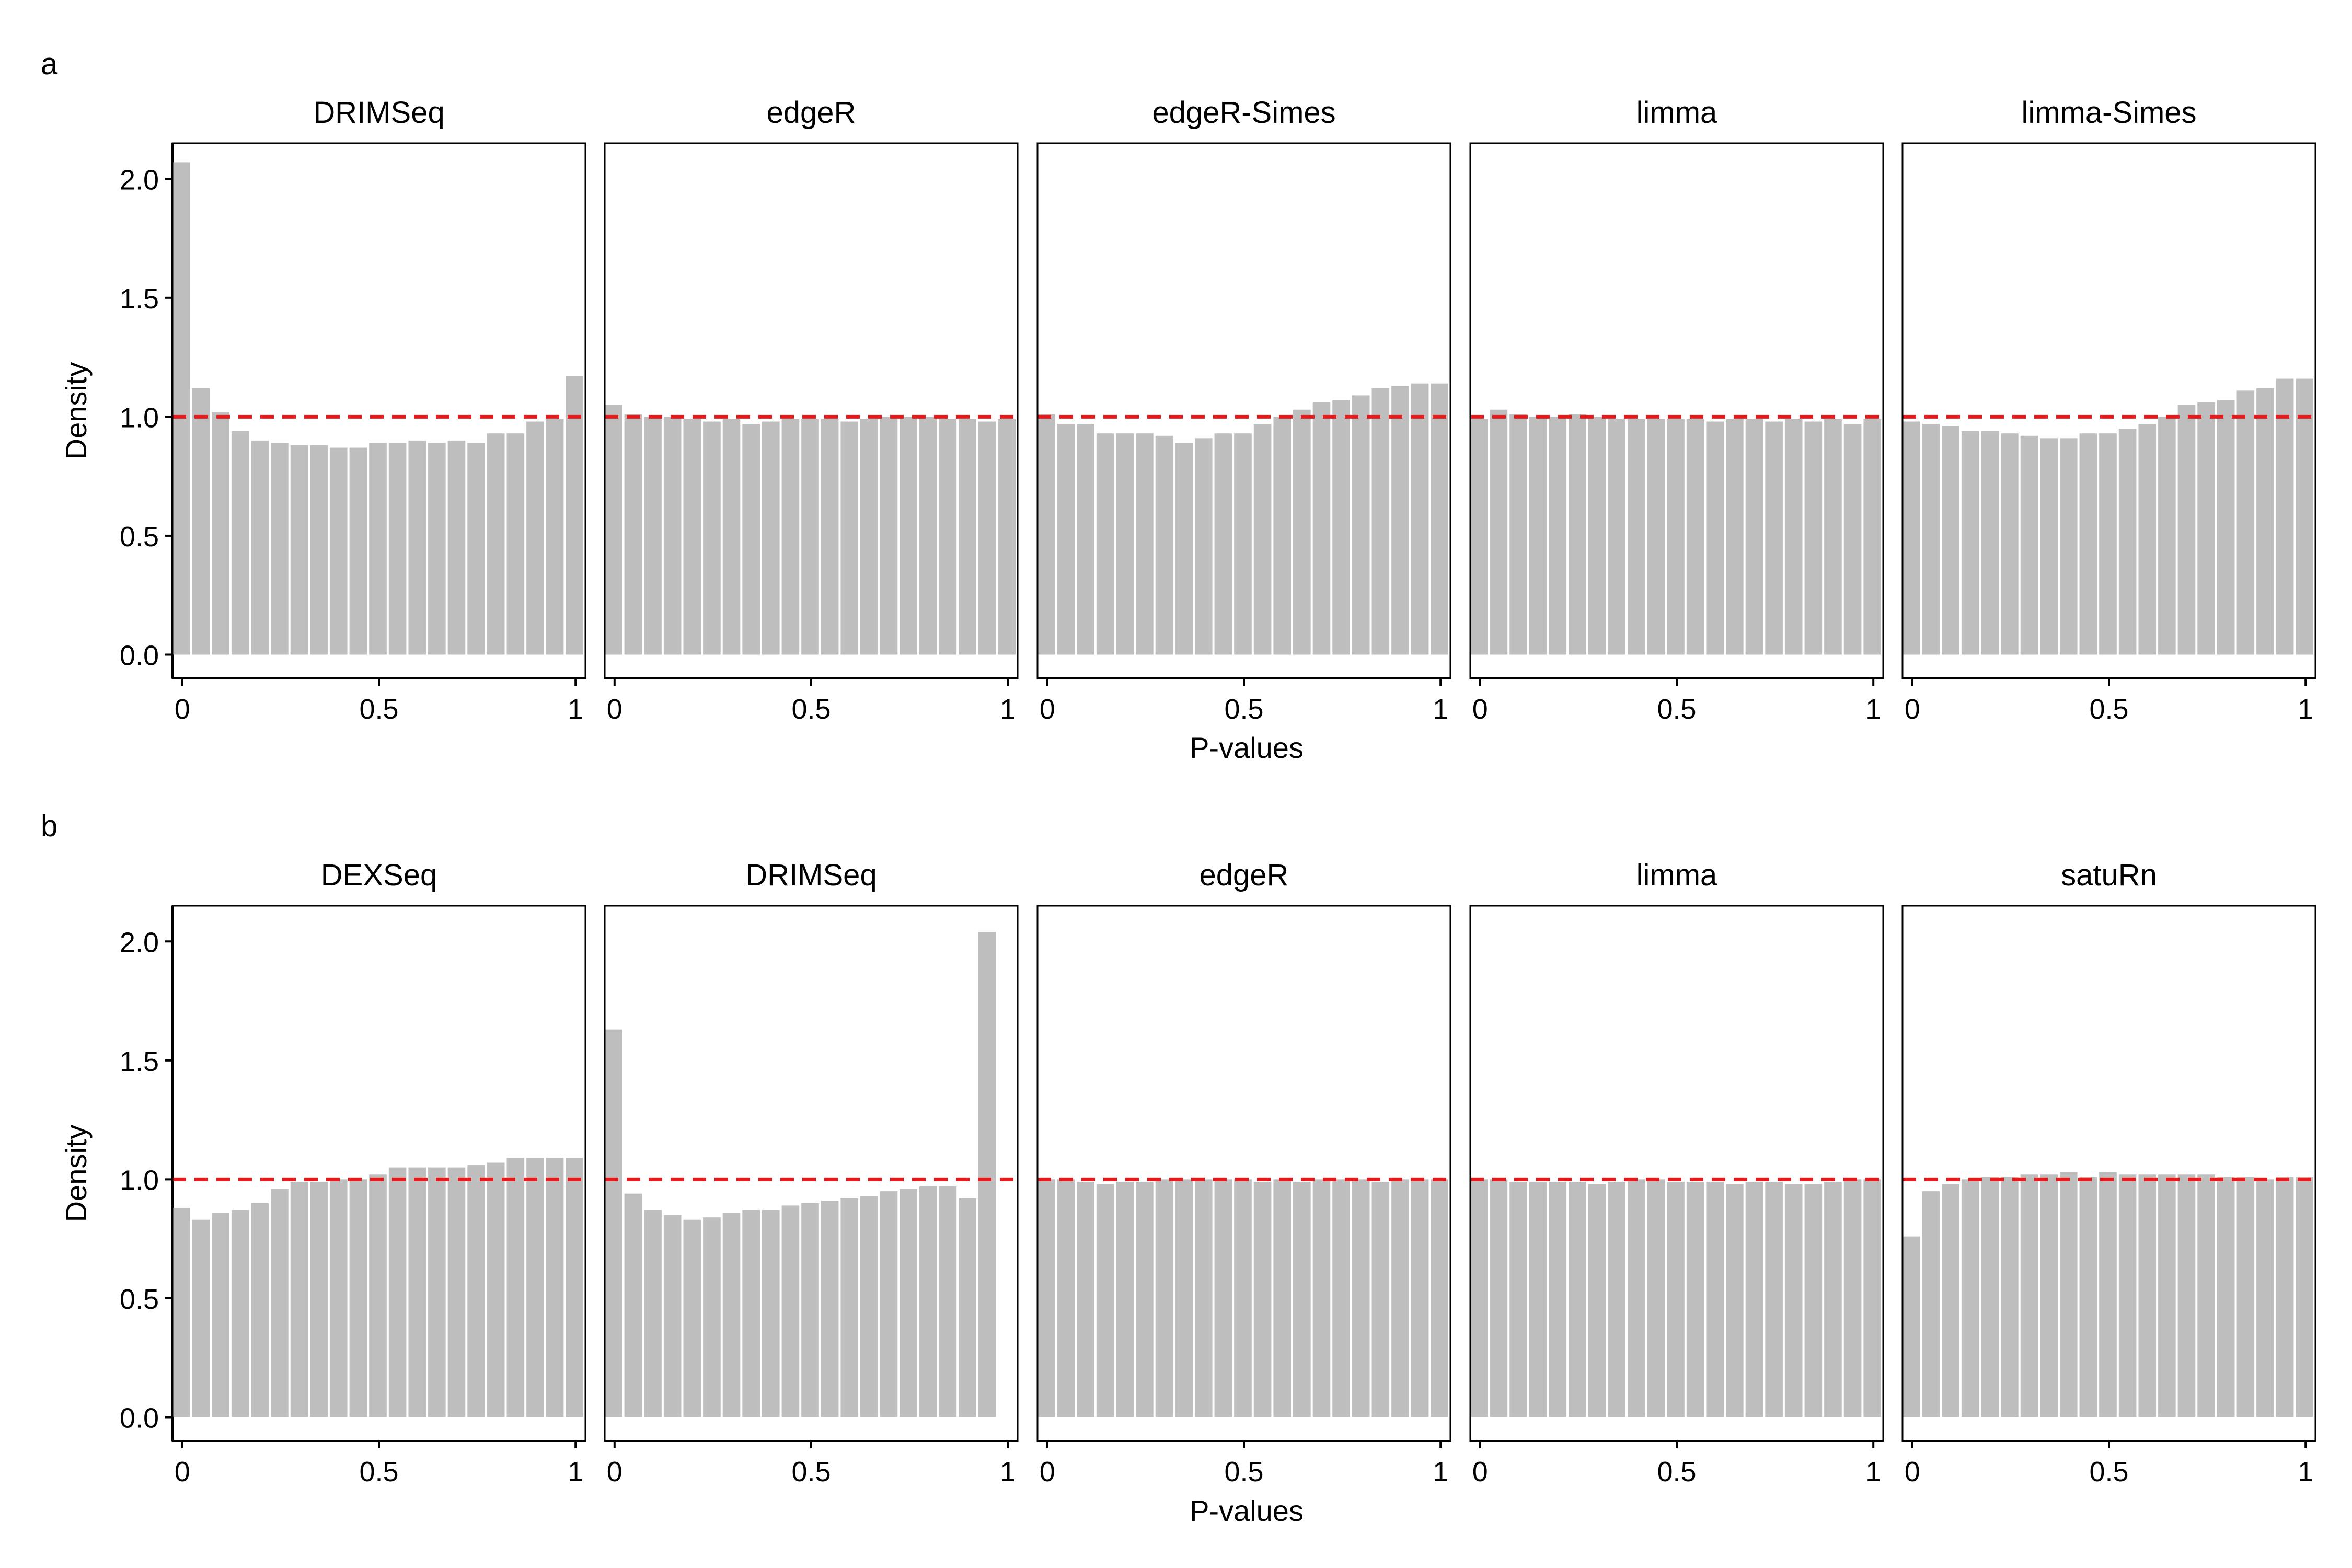  What do you see at coordinates (1676, 410) in the screenshot?
I see `facet-limma: limma 0 0.5 1` at bounding box center [1676, 410].